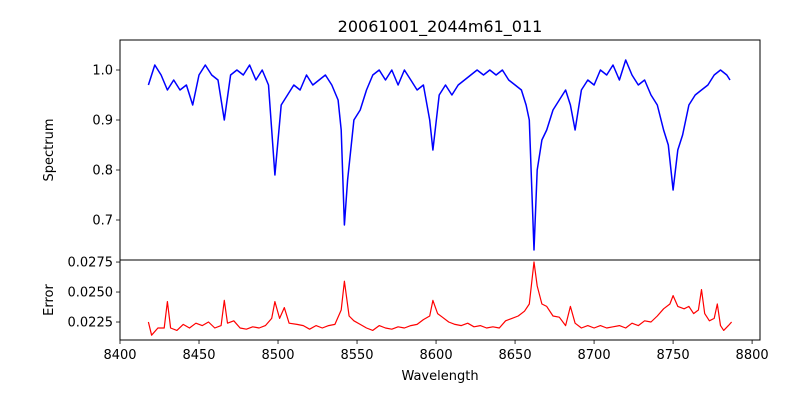 This screenshot has width=800, height=404. Describe the element at coordinates (91, 323) in the screenshot. I see `error-y-tick-label: 0.0225` at that location.